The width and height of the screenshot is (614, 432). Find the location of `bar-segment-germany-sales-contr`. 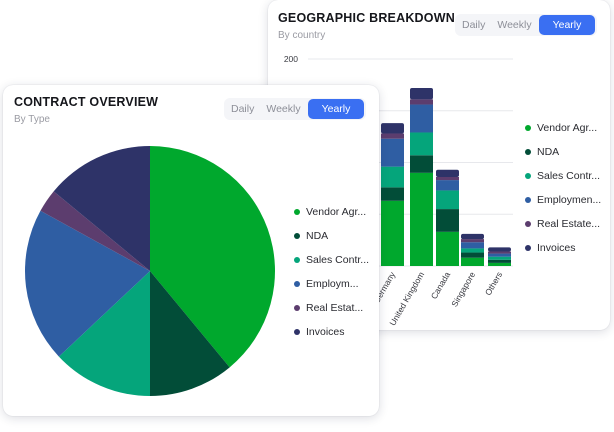

bar-segment-germany-sales-contr is located at coordinates (392, 177).